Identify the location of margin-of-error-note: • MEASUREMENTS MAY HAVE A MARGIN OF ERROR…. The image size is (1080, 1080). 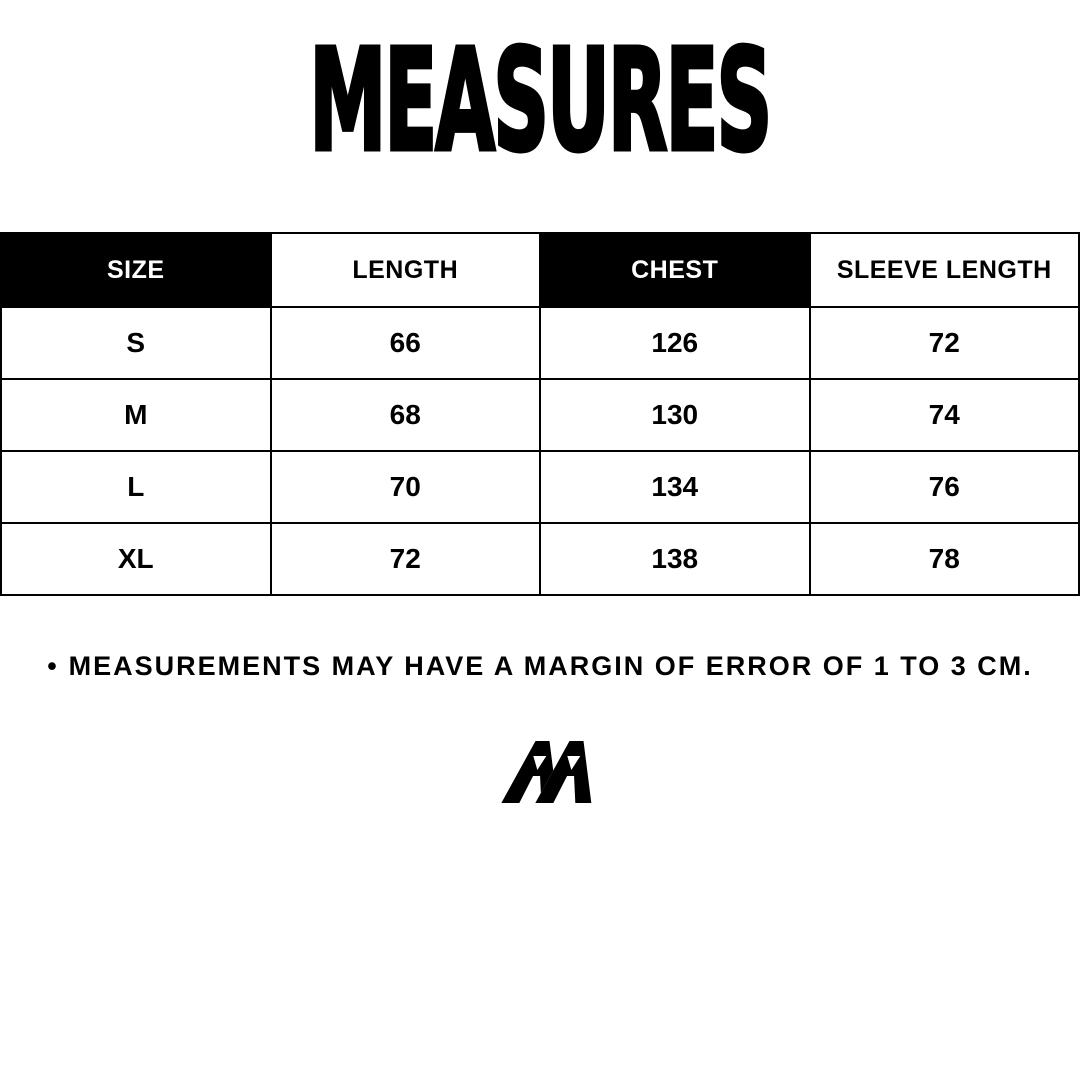
(540, 666).